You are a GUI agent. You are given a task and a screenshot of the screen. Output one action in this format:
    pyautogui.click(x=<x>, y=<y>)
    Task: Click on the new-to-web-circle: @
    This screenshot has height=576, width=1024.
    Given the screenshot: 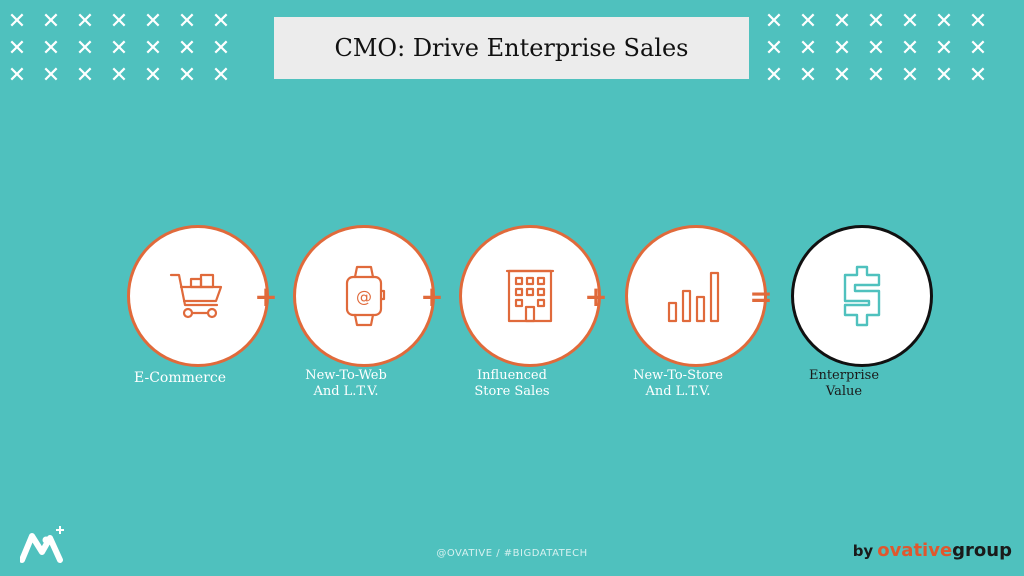 What is the action you would take?
    pyautogui.click(x=364, y=296)
    